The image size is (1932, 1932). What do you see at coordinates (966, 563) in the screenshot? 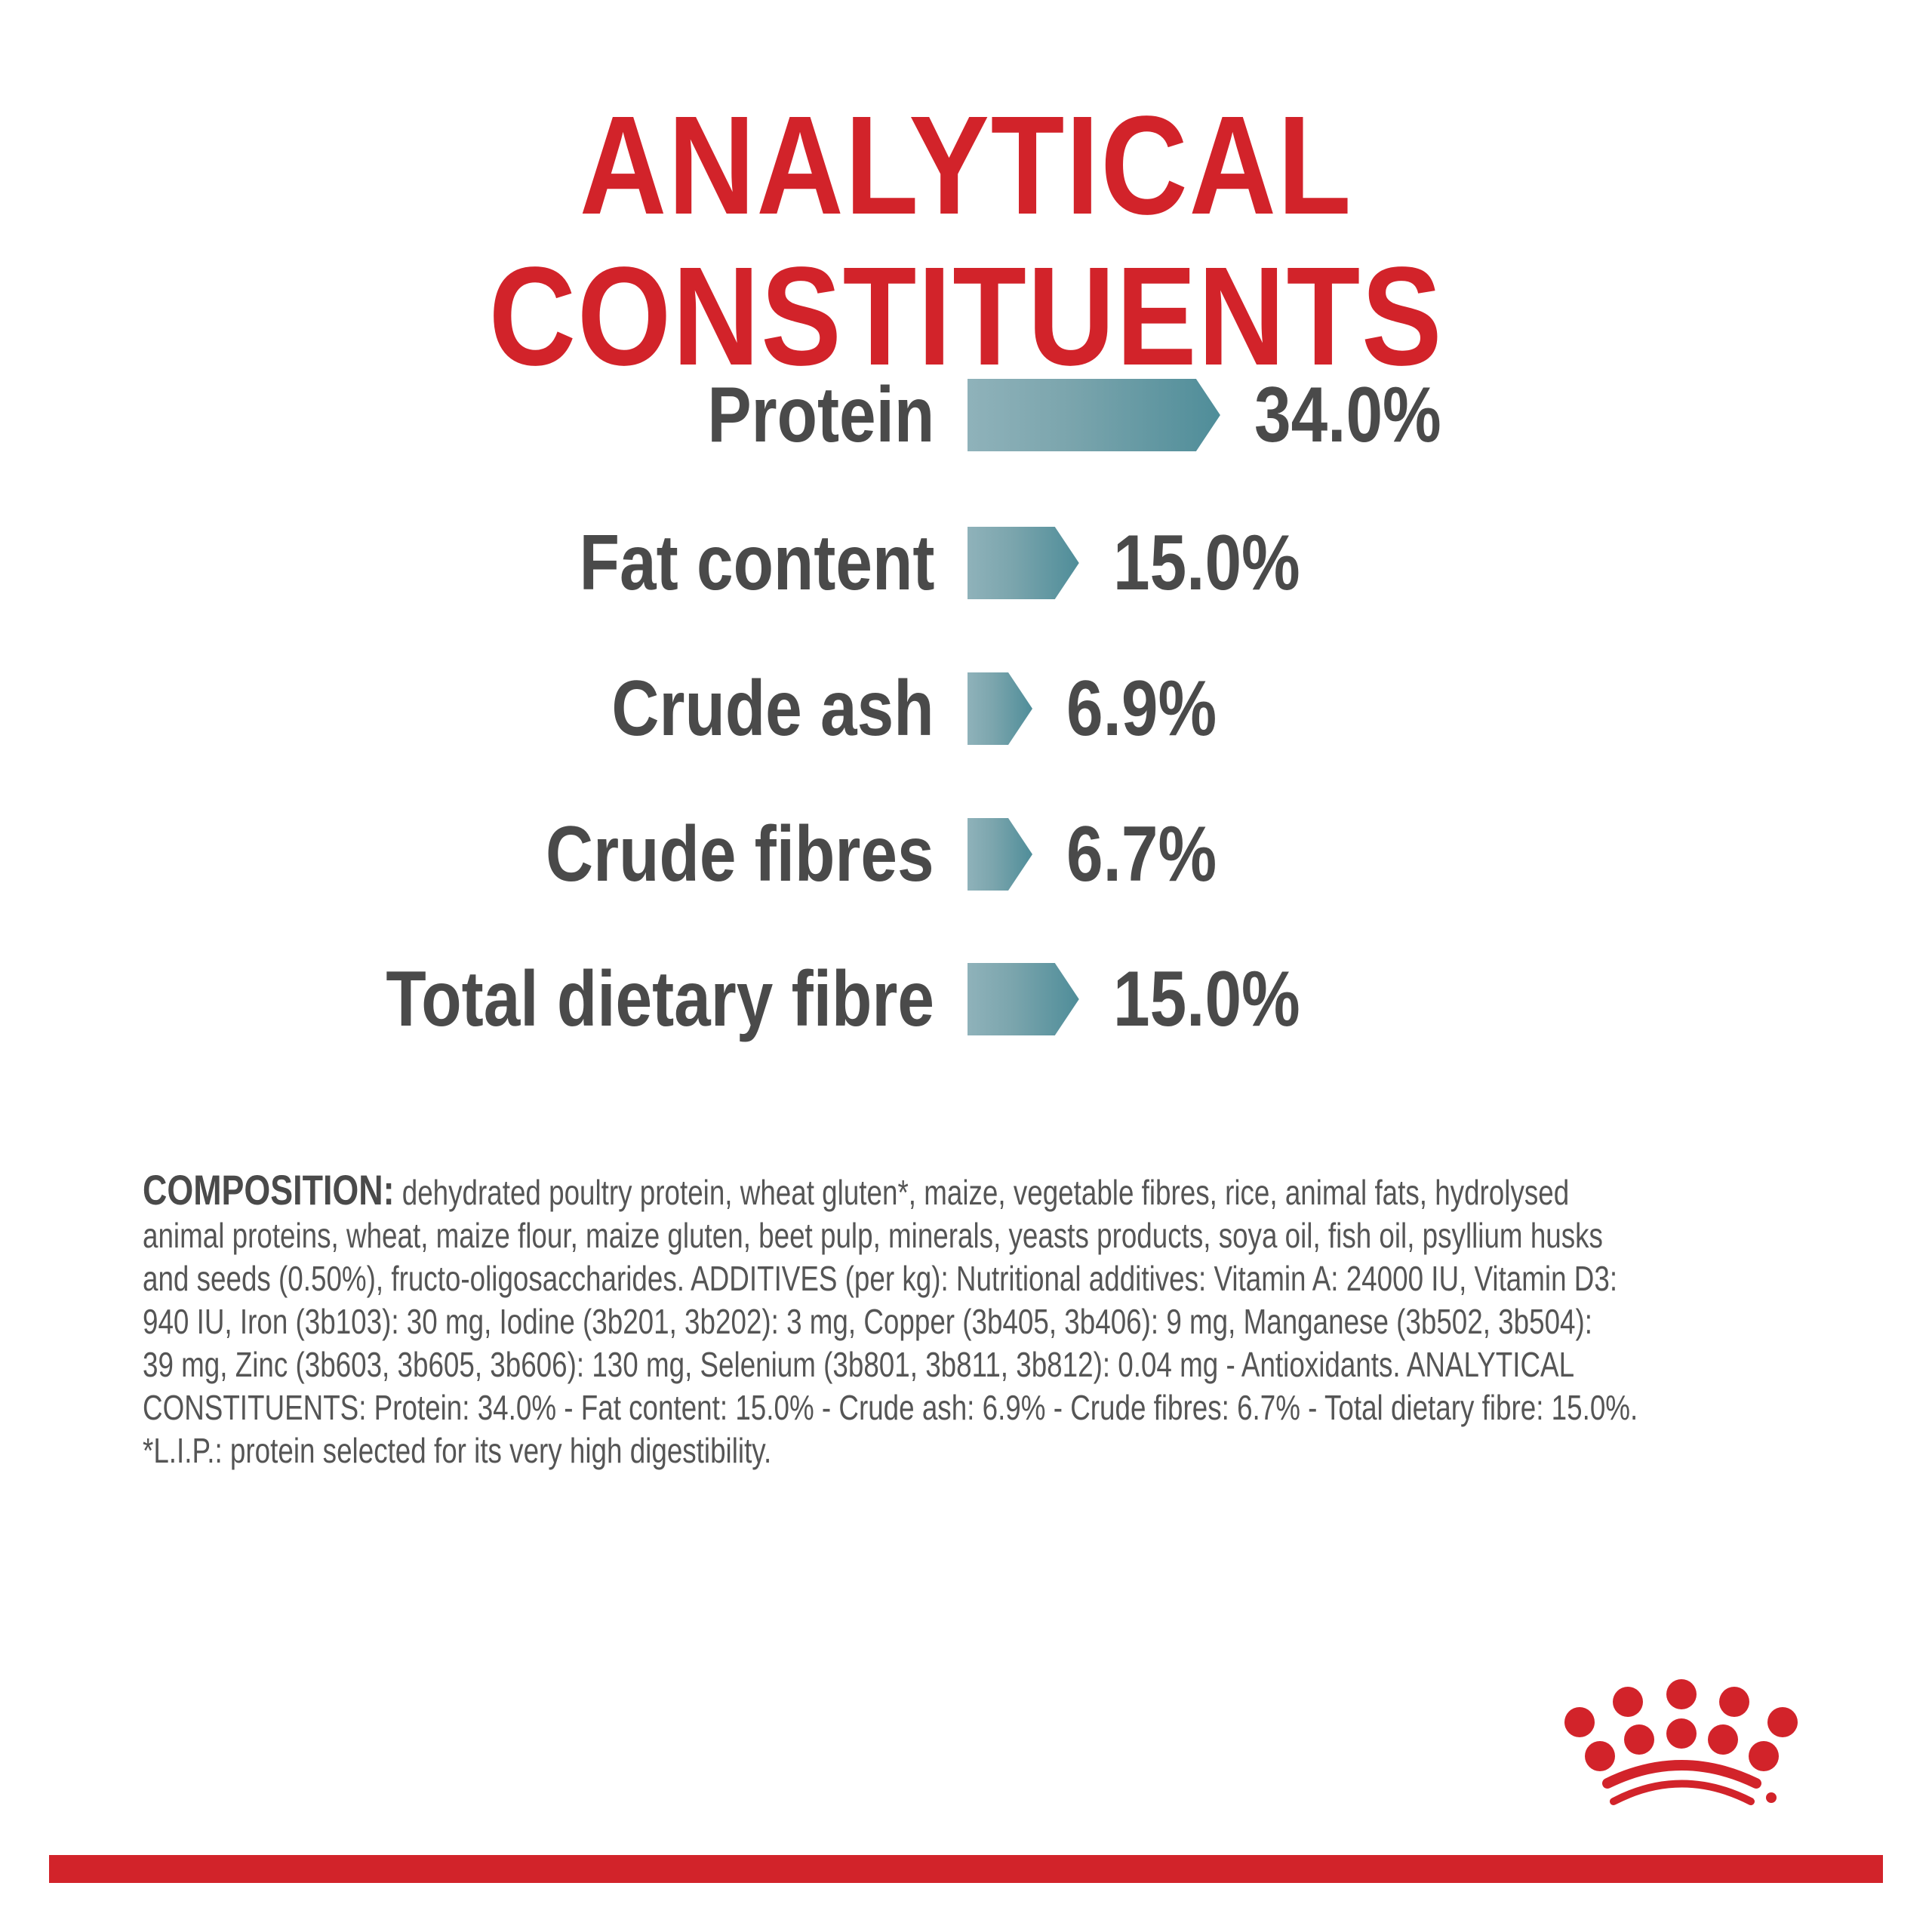
I see `constituent-row: Fat content 15.0%` at bounding box center [966, 563].